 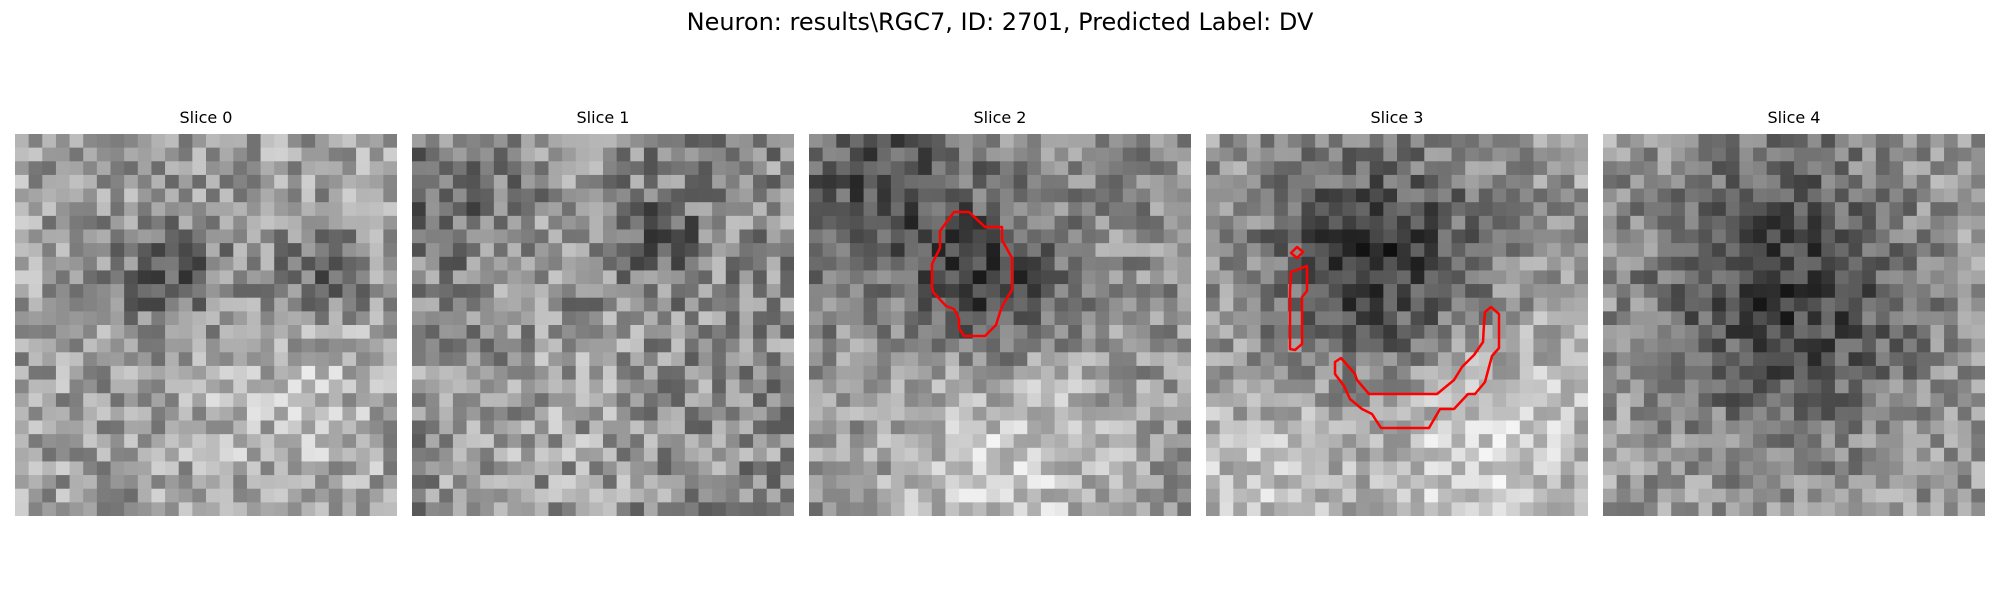 I want to click on slice-panel-2: Slice 2, so click(x=1000, y=312).